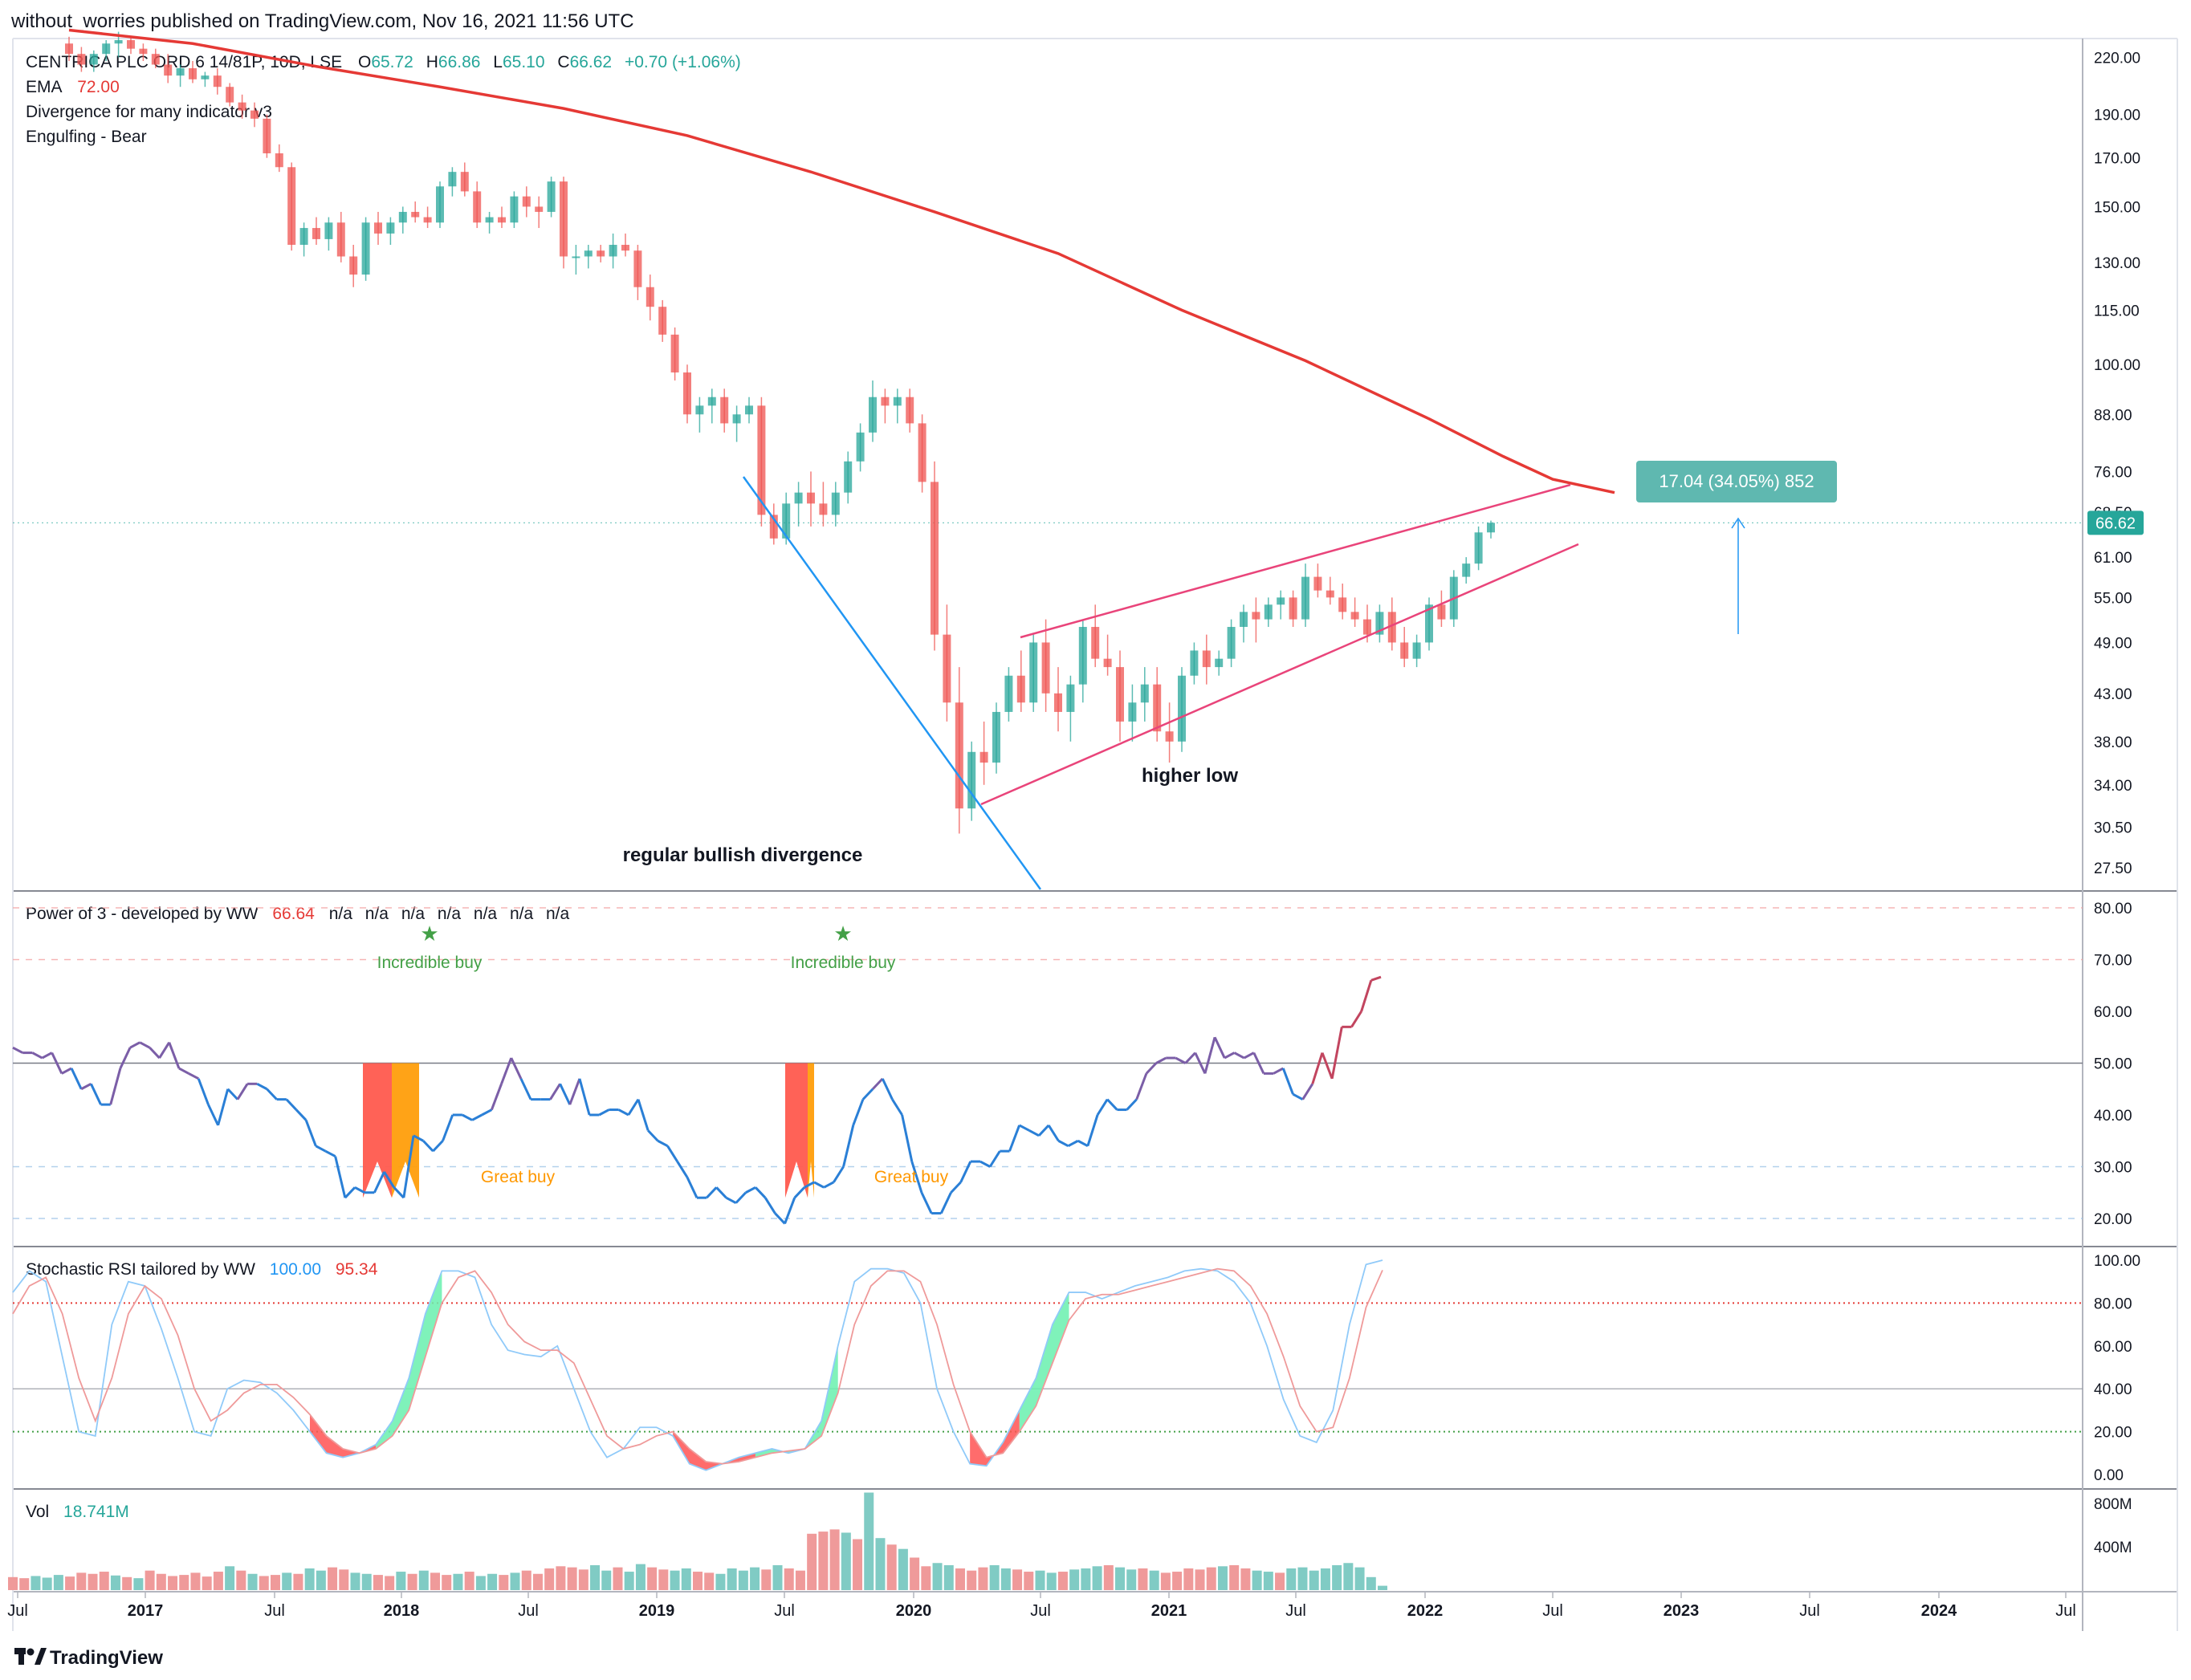  Describe the element at coordinates (2113, 1116) in the screenshot. I see `power3-axis-label: 40.00` at that location.